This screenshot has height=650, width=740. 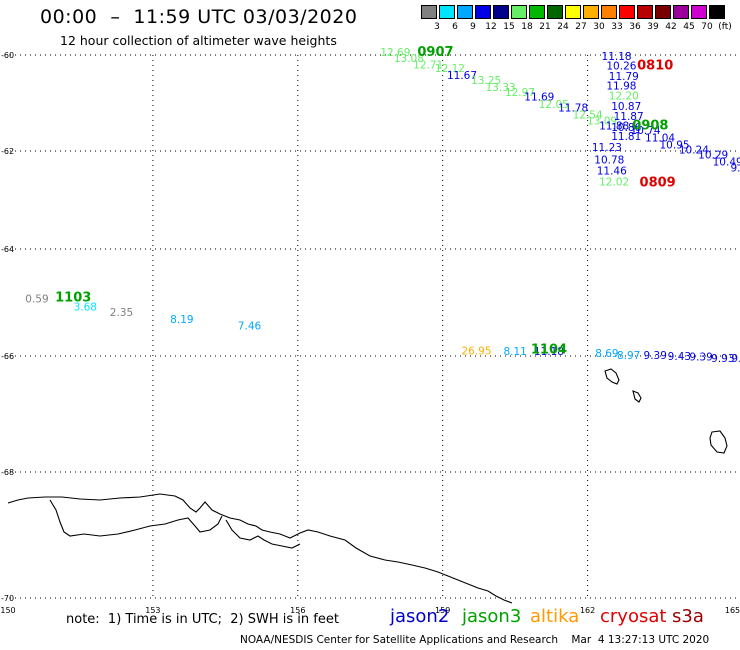 I want to click on swh-value: 12.05, so click(x=554, y=105).